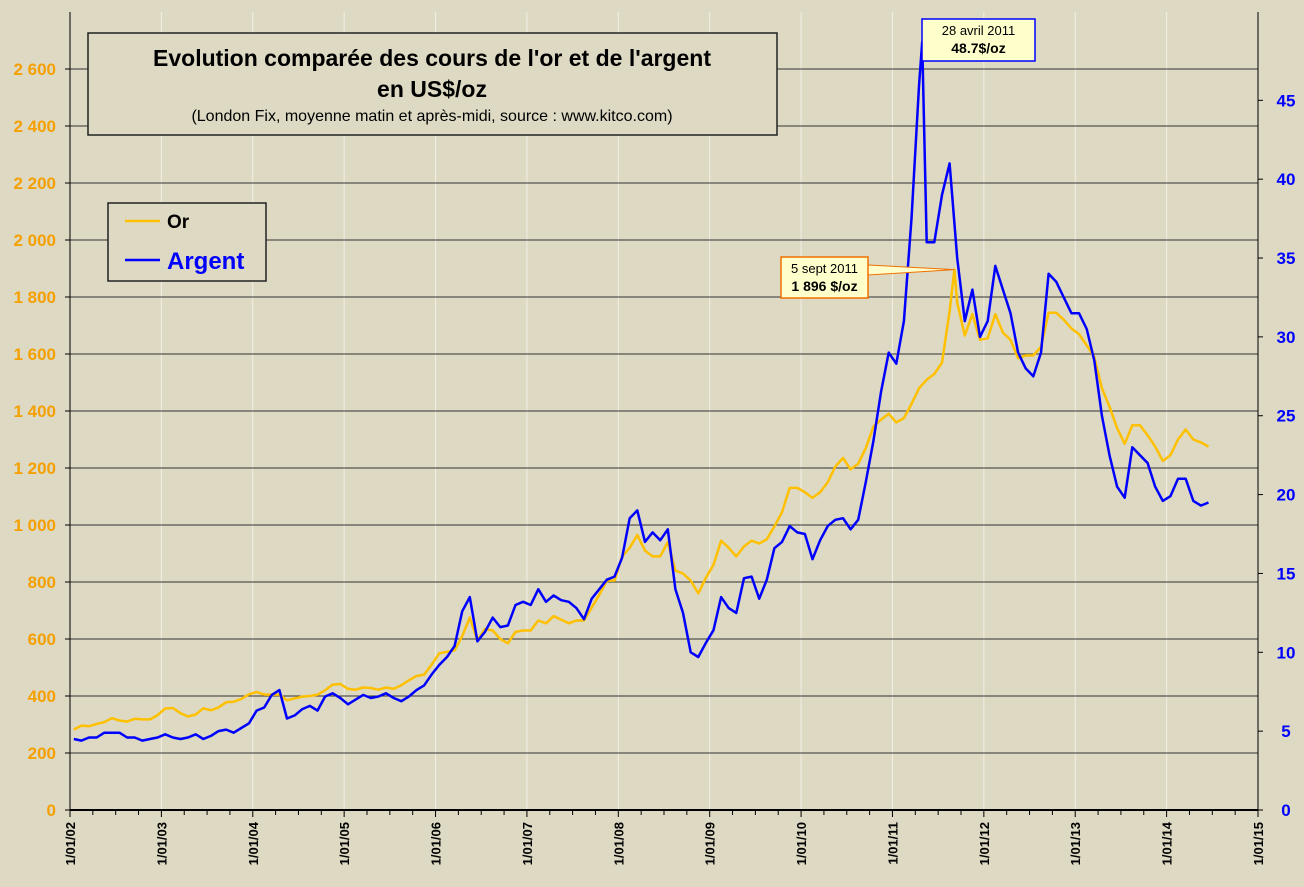  What do you see at coordinates (824, 286) in the screenshot?
I see `annotation-value: 1 896 $/oz` at bounding box center [824, 286].